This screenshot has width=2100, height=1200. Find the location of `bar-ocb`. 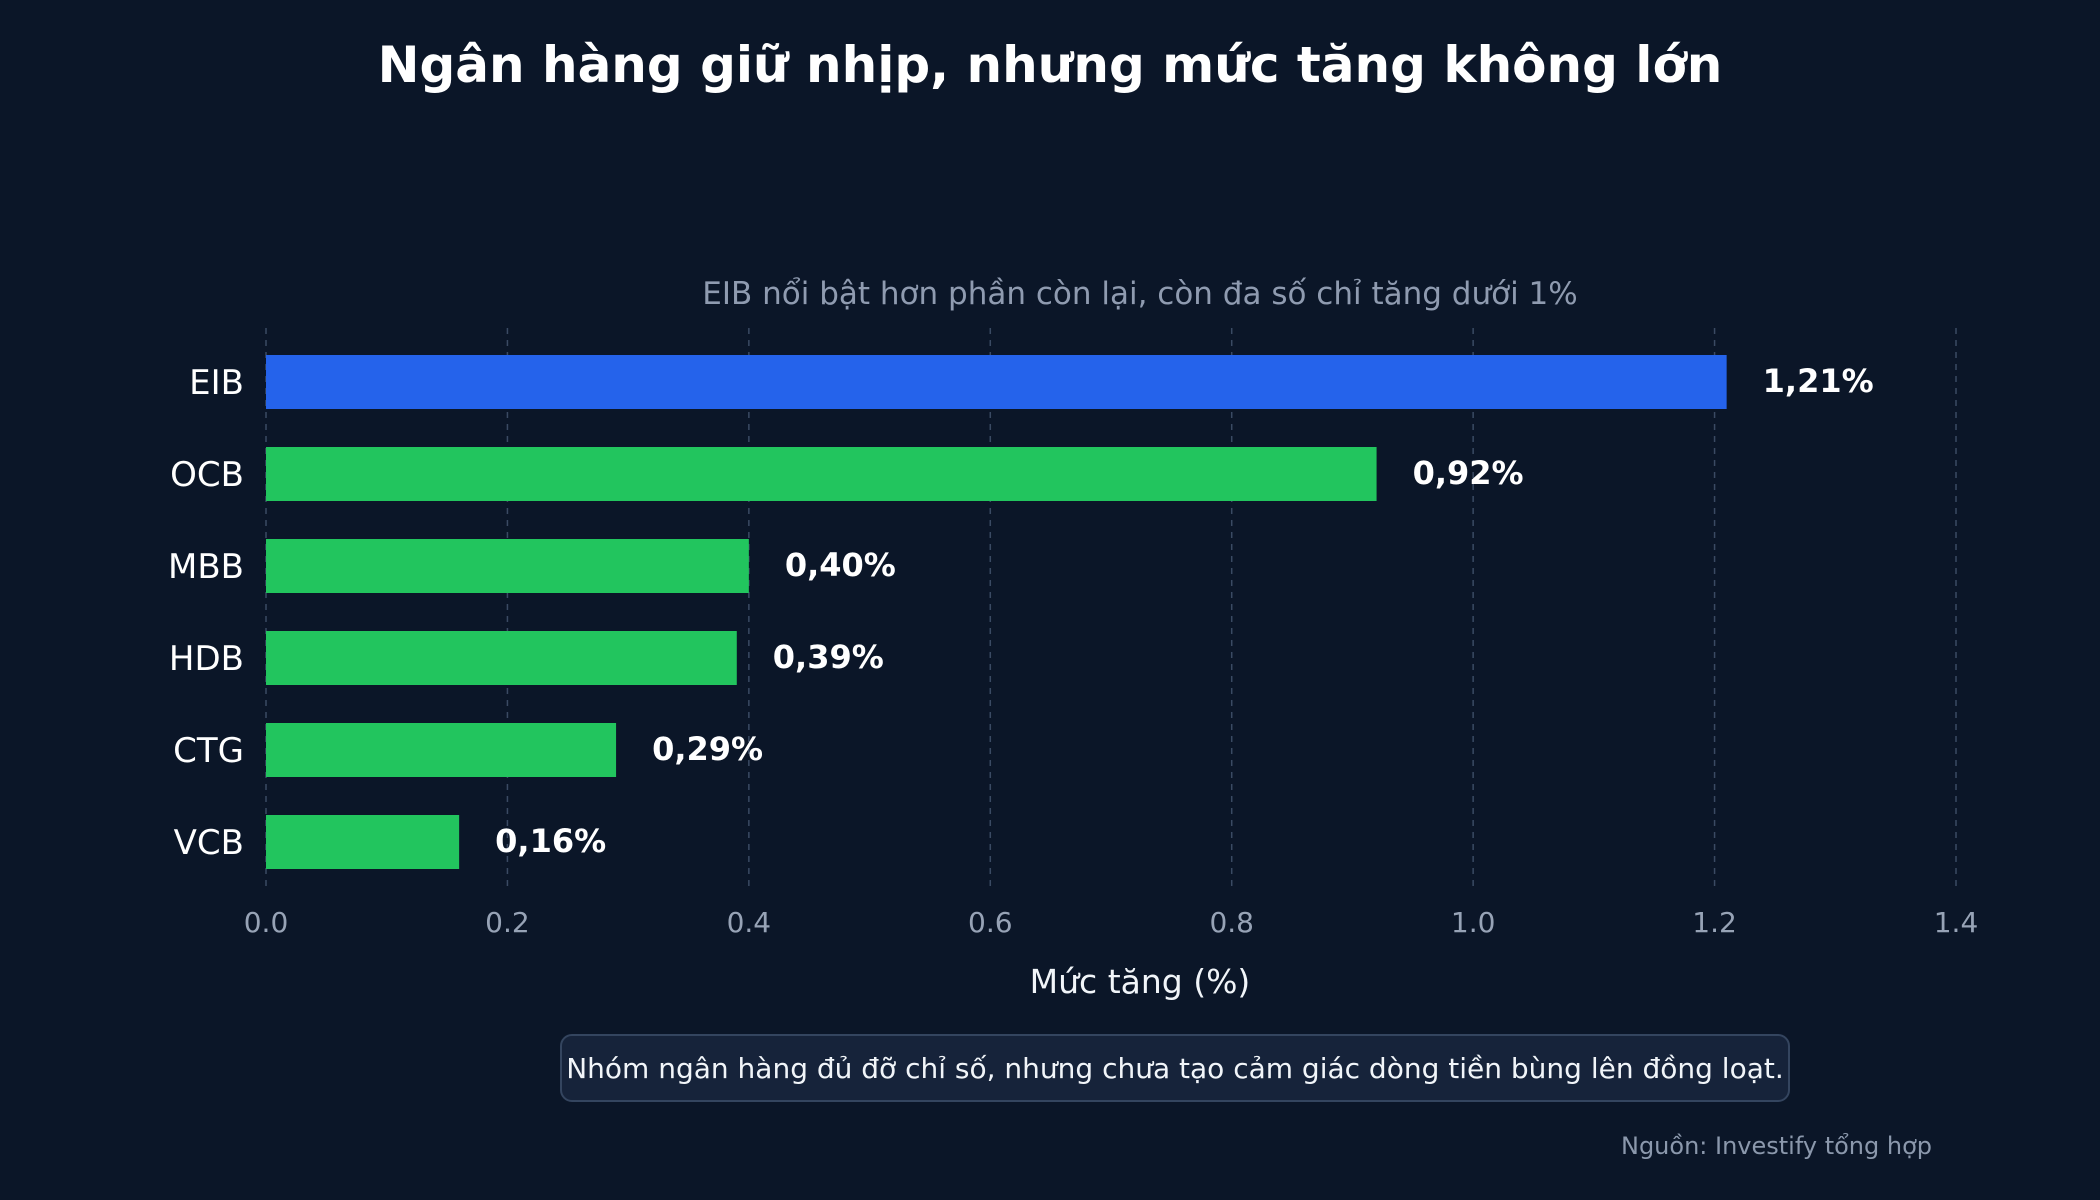

bar-ocb is located at coordinates (821, 474).